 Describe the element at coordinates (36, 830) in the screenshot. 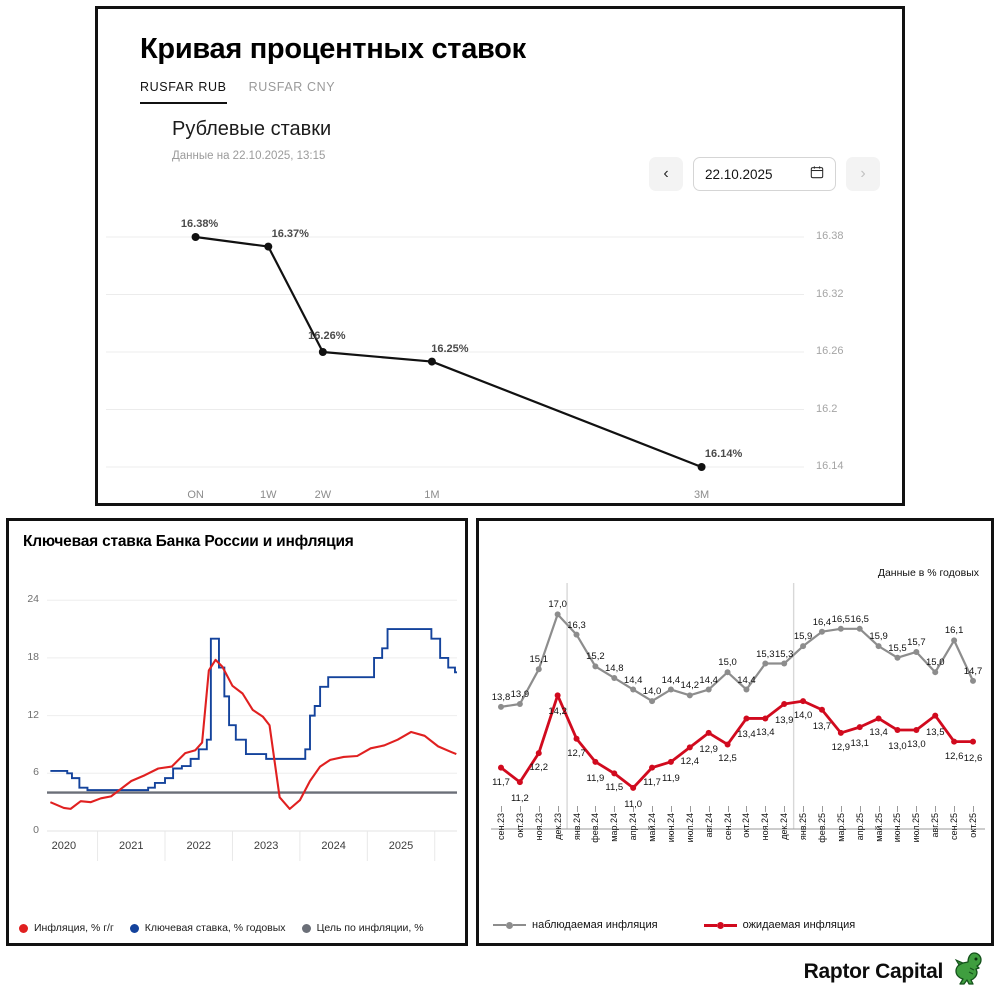

I see `y-axis-tick: 0` at that location.